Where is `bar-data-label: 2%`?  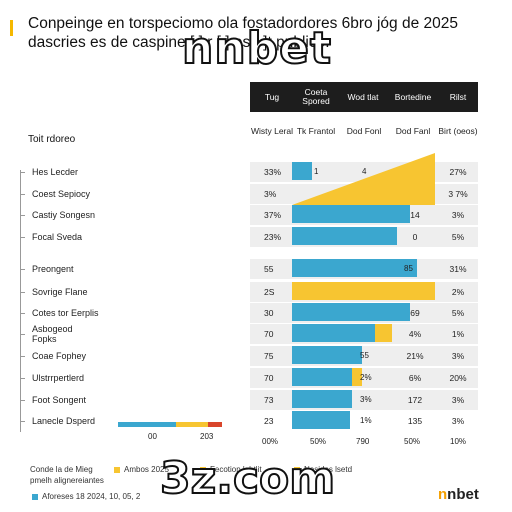 bar-data-label: 2% is located at coordinates (366, 377).